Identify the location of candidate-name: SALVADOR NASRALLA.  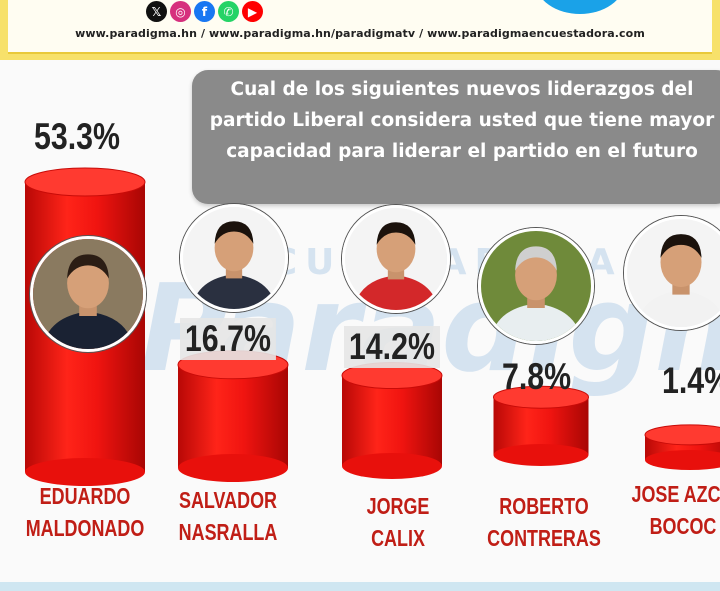
(228, 516).